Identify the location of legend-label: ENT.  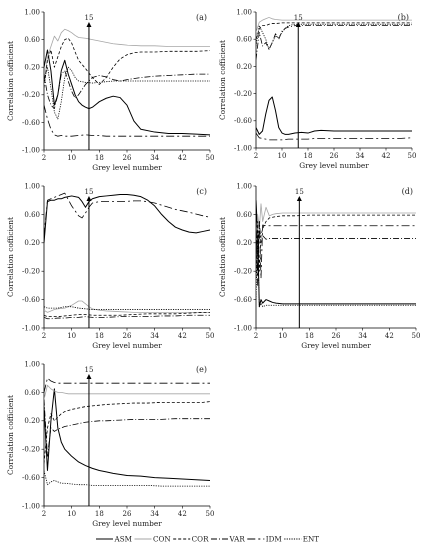
(311, 539).